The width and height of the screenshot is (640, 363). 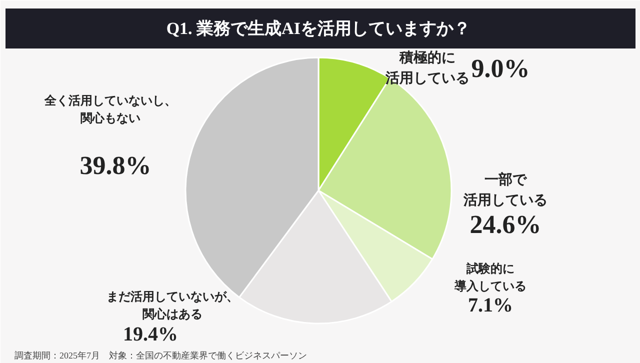 What do you see at coordinates (500, 68) in the screenshot?
I see `data-label: 9.0%` at bounding box center [500, 68].